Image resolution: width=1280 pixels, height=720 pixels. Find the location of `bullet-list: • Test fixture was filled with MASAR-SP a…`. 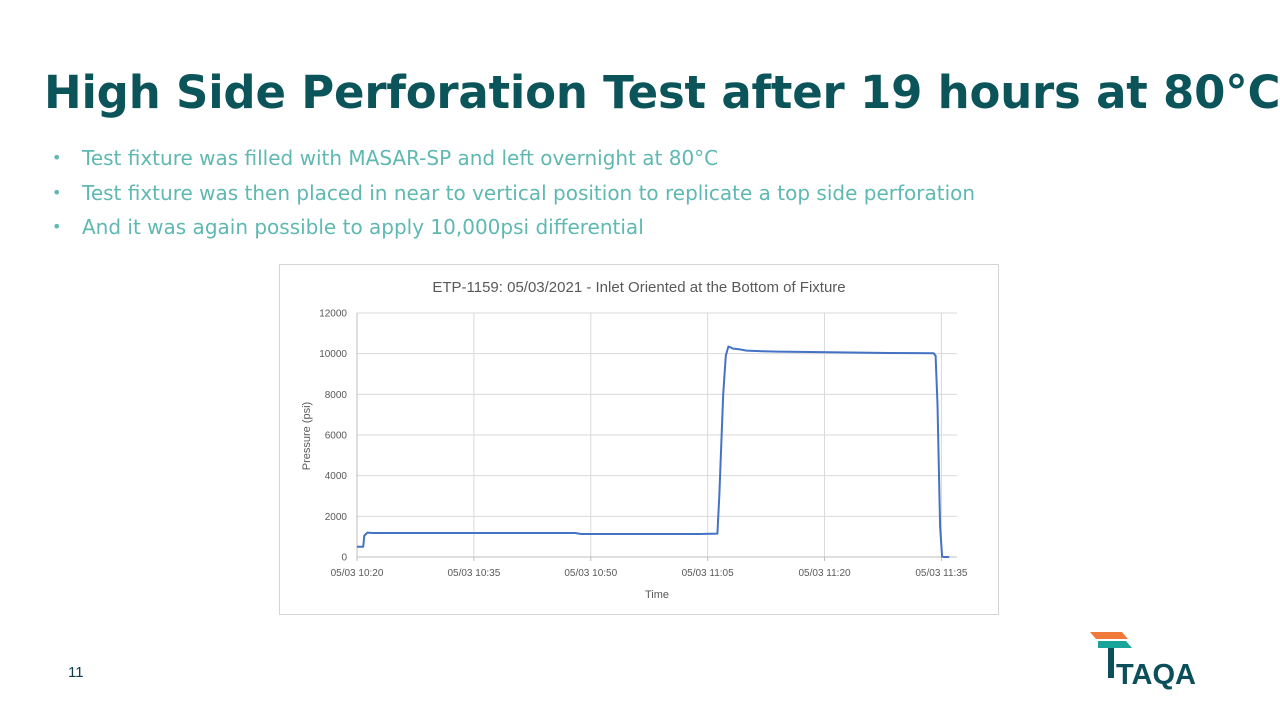

bullet-list: • Test fixture was filled with MASAR-SP a… is located at coordinates (513, 193).